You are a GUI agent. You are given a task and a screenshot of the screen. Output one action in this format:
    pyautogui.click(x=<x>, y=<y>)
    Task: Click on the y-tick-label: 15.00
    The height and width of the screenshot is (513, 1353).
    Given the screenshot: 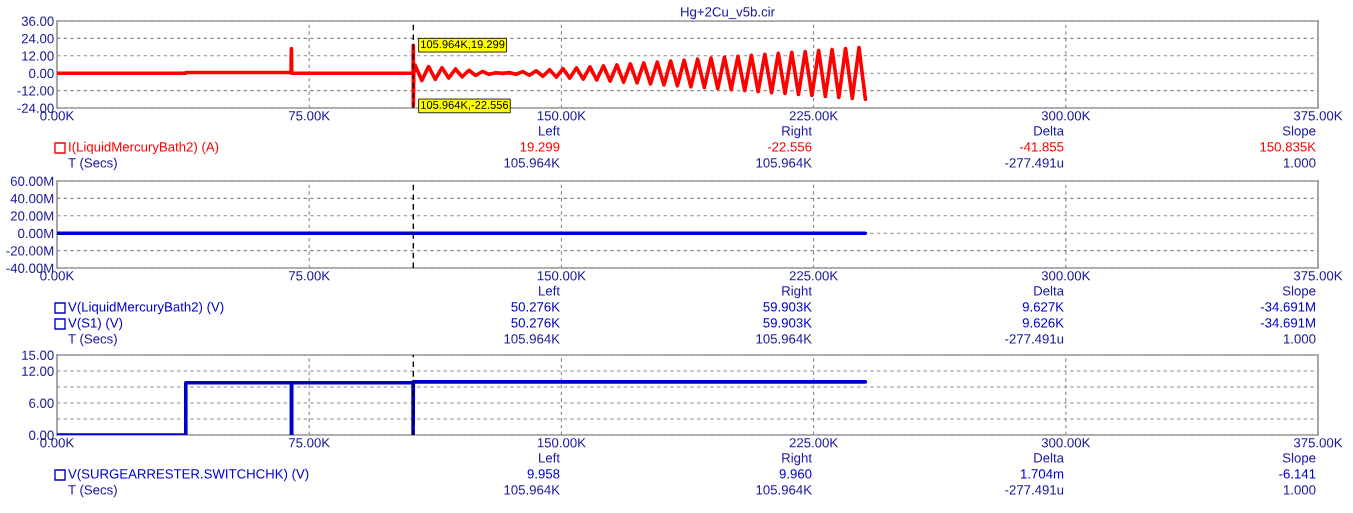 What is the action you would take?
    pyautogui.click(x=38, y=355)
    